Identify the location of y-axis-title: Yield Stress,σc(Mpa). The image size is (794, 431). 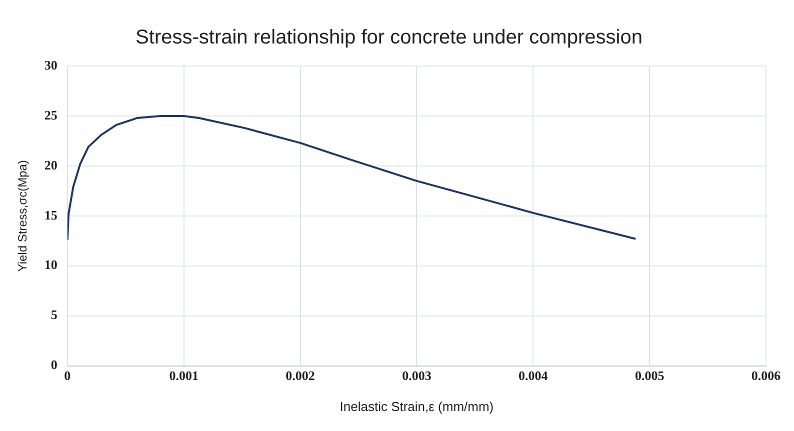
(23, 216).